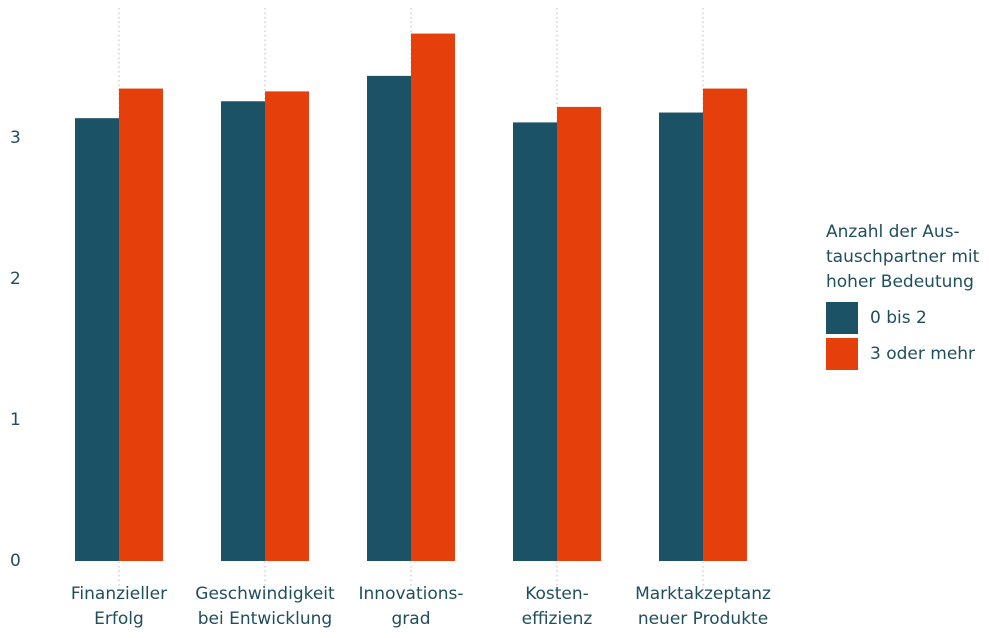  What do you see at coordinates (119, 606) in the screenshot?
I see `x-tick-label: Finanzieller Erfolg` at bounding box center [119, 606].